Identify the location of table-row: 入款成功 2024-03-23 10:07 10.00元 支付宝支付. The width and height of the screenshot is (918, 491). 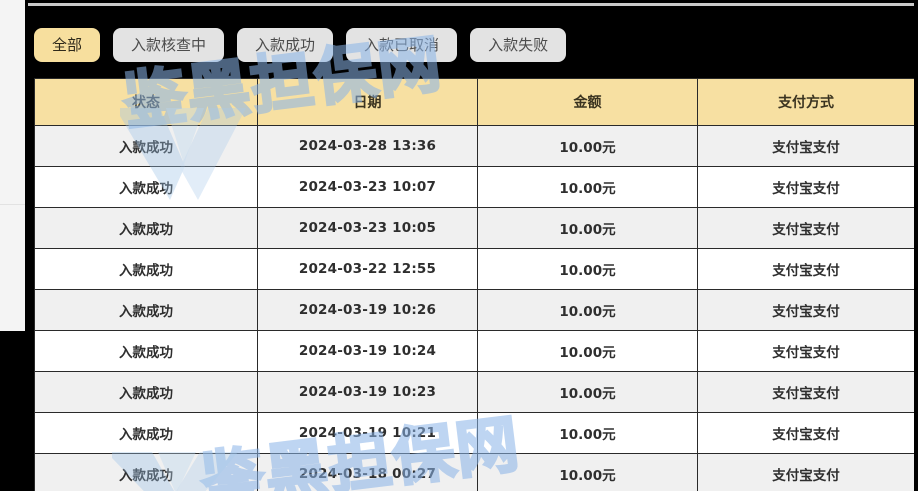
(474, 187).